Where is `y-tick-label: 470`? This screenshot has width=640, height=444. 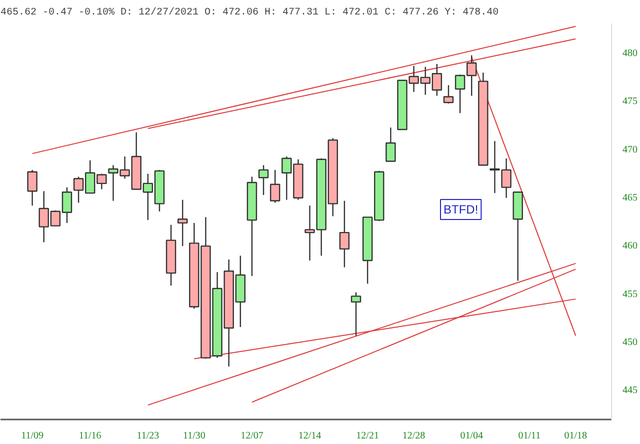 y-tick-label: 470 is located at coordinates (630, 150).